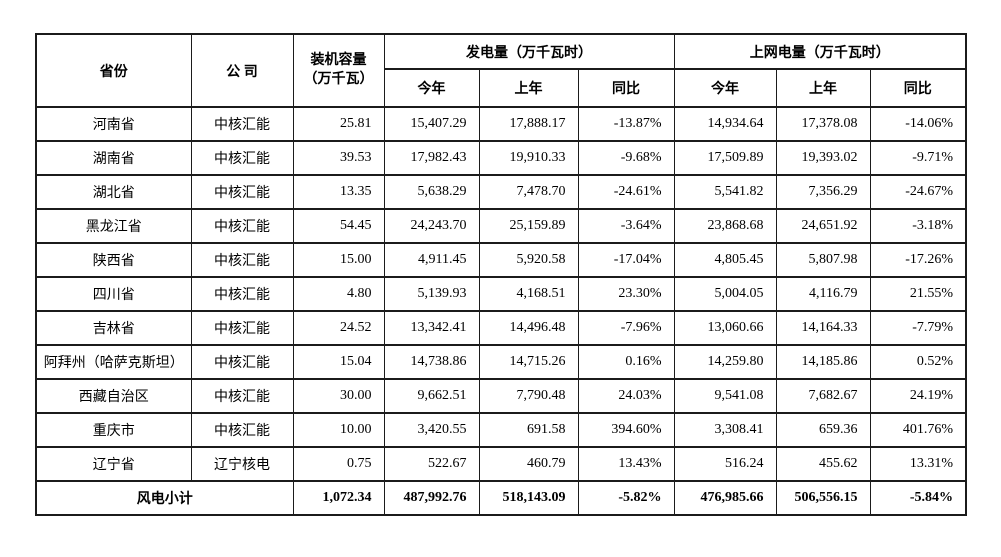 This screenshot has width=1001, height=557. Describe the element at coordinates (113, 464) in the screenshot. I see `cell-province: 辽宁省` at that location.